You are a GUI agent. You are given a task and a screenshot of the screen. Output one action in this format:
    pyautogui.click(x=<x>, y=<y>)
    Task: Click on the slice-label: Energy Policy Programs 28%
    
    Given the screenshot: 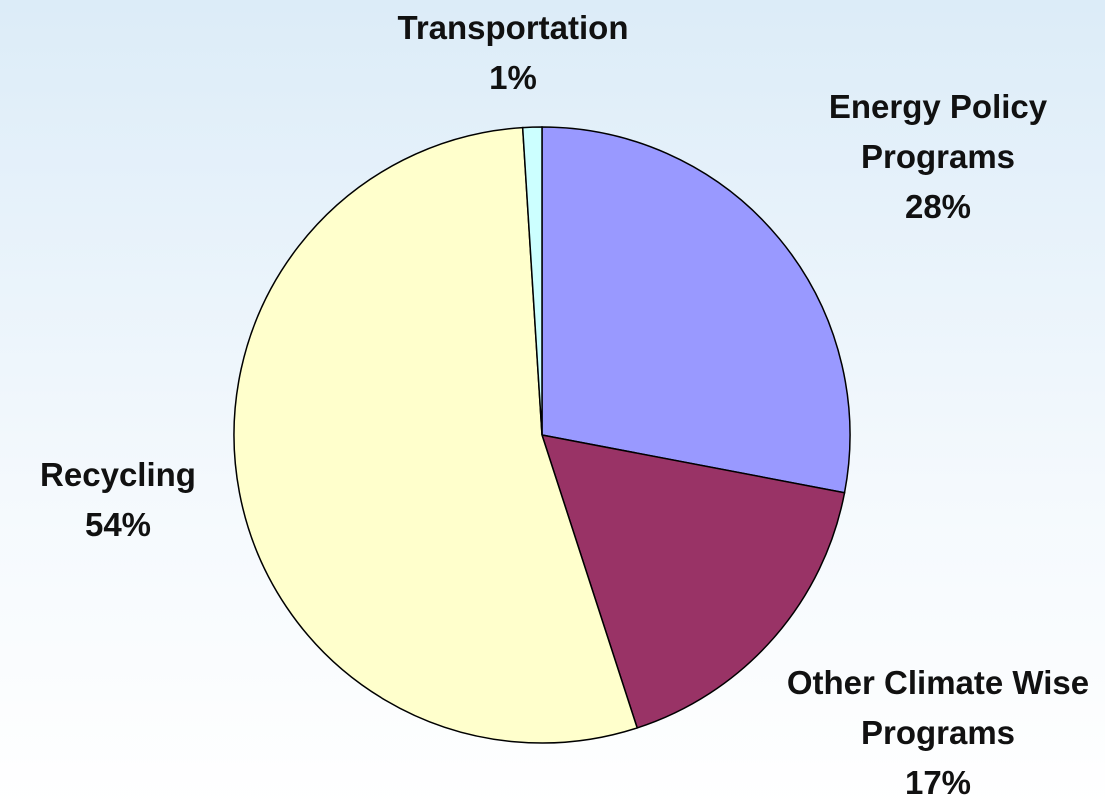 What is the action you would take?
    pyautogui.click(x=938, y=157)
    